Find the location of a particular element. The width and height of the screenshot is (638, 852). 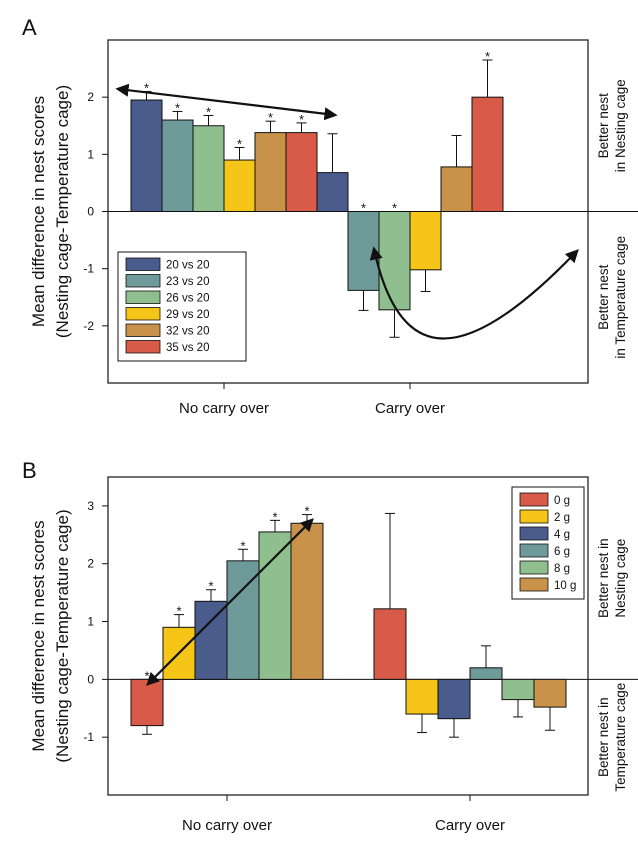

panel-label: B is located at coordinates (29, 470).